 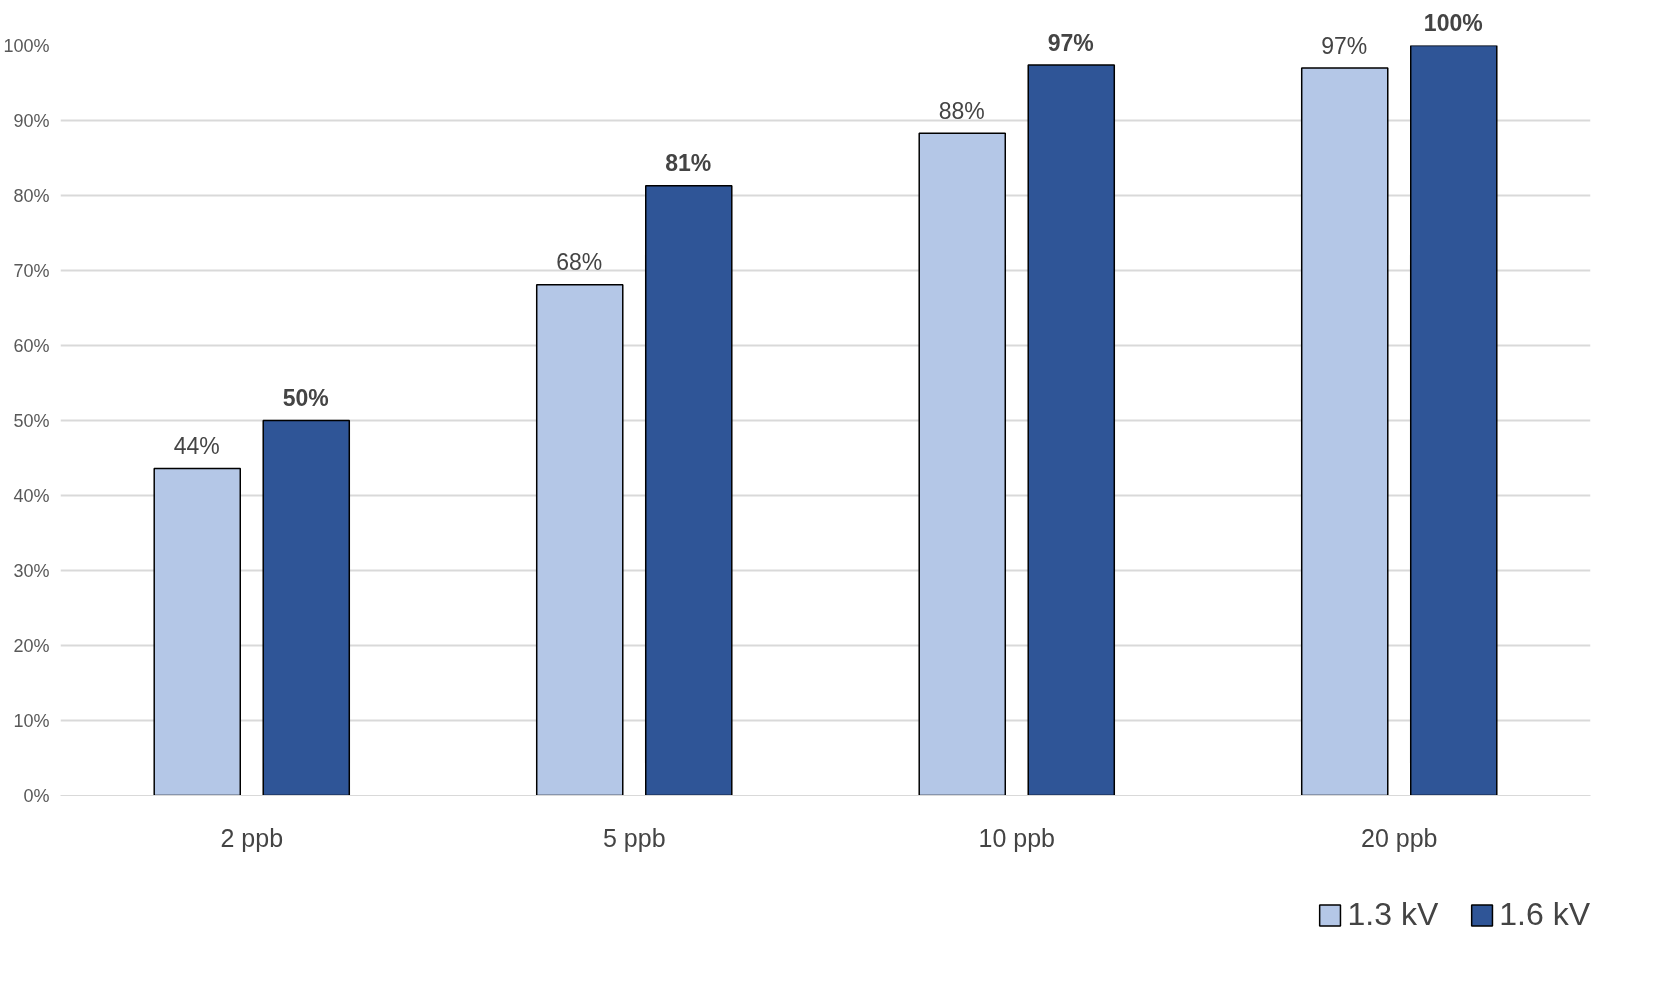 I want to click on y-tick-label: 50%, so click(x=31, y=420).